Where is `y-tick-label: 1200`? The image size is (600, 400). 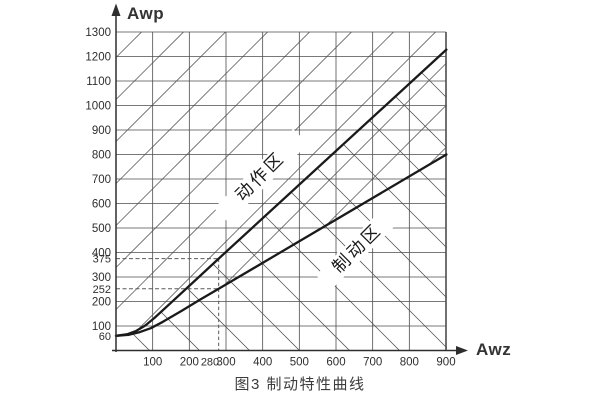 y-tick-label: 1200 is located at coordinates (98, 58).